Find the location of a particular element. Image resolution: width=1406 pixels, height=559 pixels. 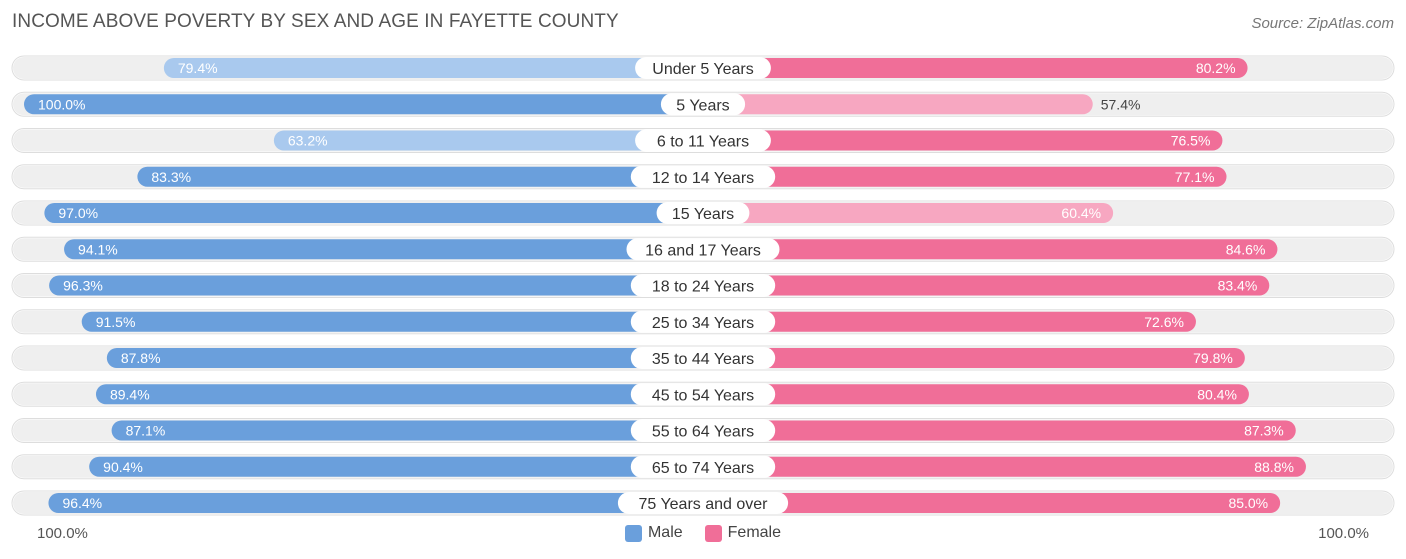

category-label: 15 Years is located at coordinates (703, 214).